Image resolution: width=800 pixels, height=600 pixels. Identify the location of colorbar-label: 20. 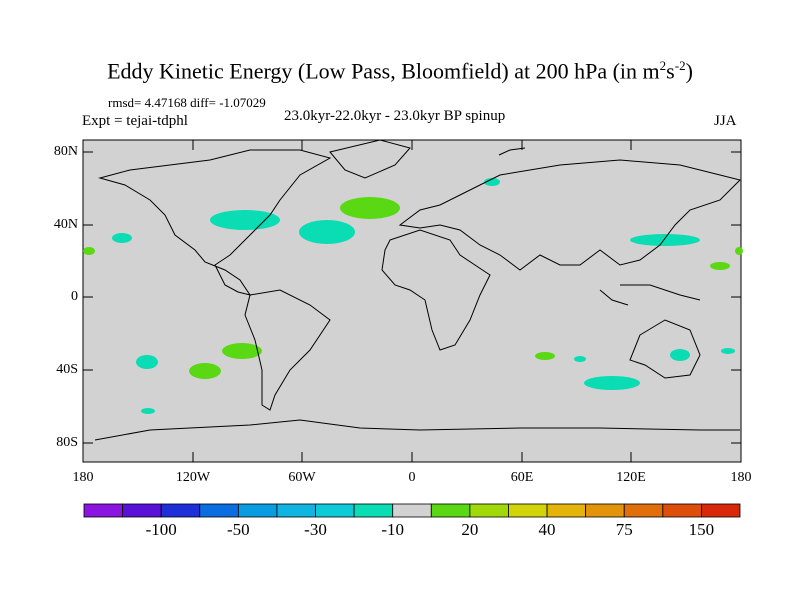
(470, 529).